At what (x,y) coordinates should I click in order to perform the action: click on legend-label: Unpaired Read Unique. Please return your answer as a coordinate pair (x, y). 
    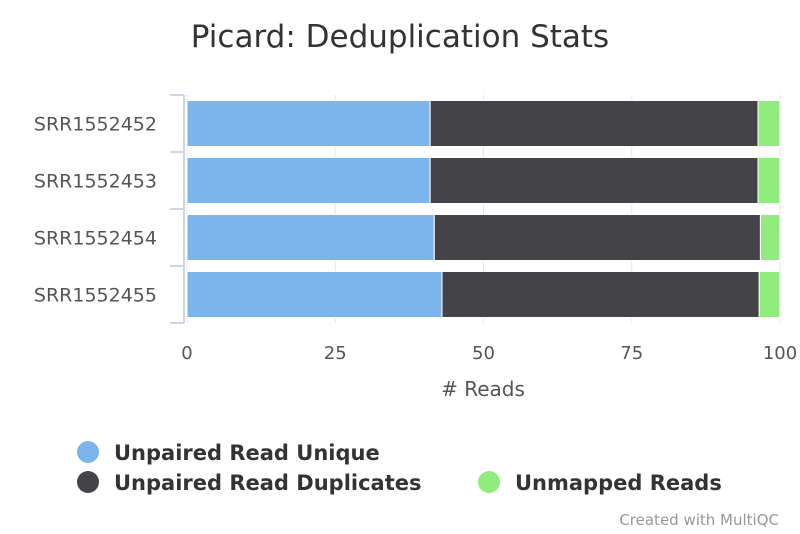
    Looking at the image, I should click on (247, 453).